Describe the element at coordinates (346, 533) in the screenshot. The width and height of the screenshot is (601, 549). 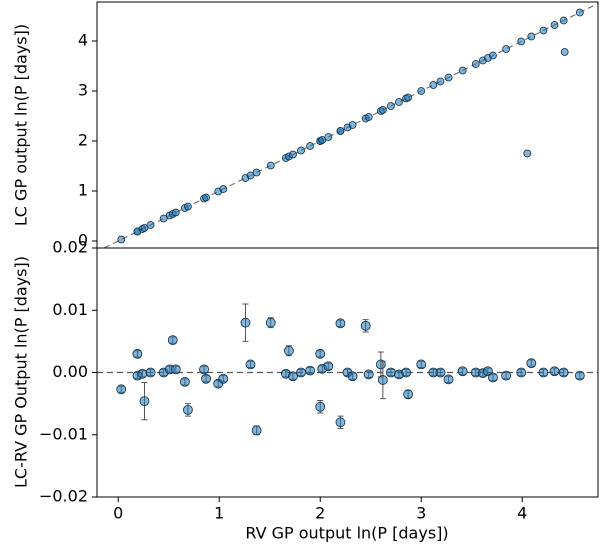
I see `x-axis-label: RV GP output ln(P [days])` at that location.